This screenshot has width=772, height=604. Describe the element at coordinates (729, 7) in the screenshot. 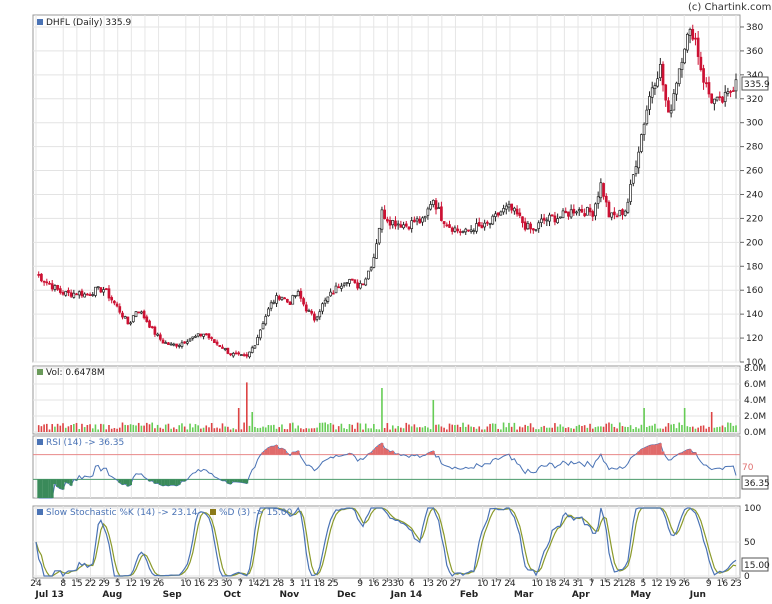

I see `credit-text: (c) Chartink.com` at that location.